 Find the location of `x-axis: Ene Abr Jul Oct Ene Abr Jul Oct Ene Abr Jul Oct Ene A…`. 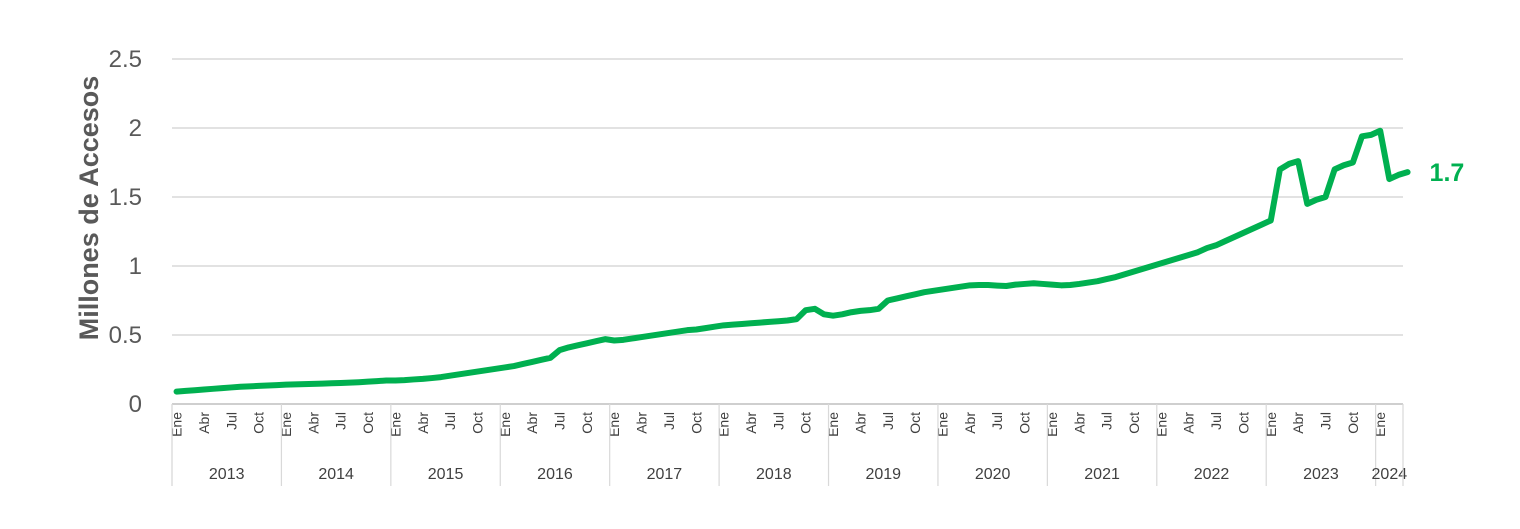

x-axis: Ene Abr Jul Oct Ene Abr Jul Oct Ene Abr Jul Oct Ene A… is located at coordinates (788, 444).